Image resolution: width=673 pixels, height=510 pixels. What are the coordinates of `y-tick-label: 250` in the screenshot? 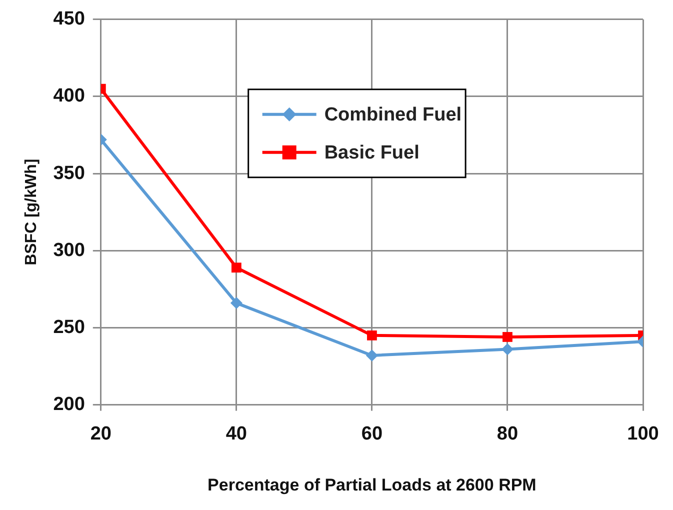 It's located at (69, 327).